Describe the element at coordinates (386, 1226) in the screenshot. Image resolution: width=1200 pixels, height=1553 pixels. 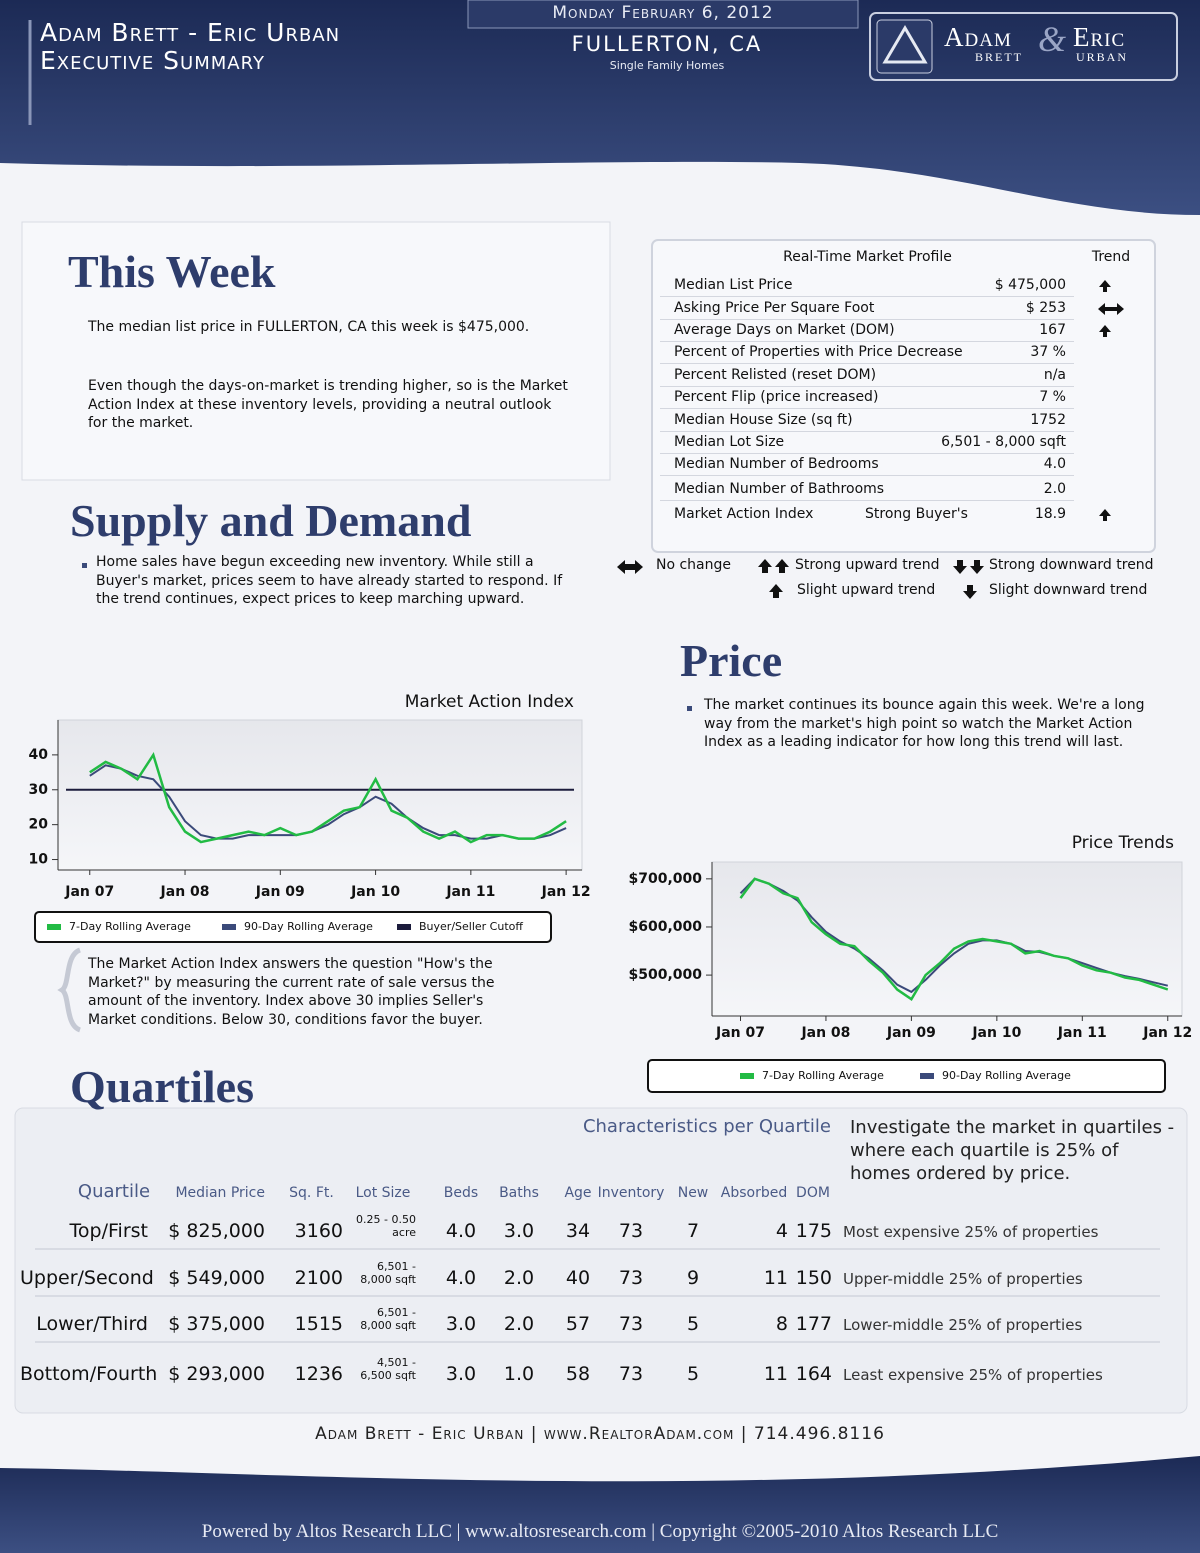
I see `lot-size: 0.25 - 0.50 acre` at that location.